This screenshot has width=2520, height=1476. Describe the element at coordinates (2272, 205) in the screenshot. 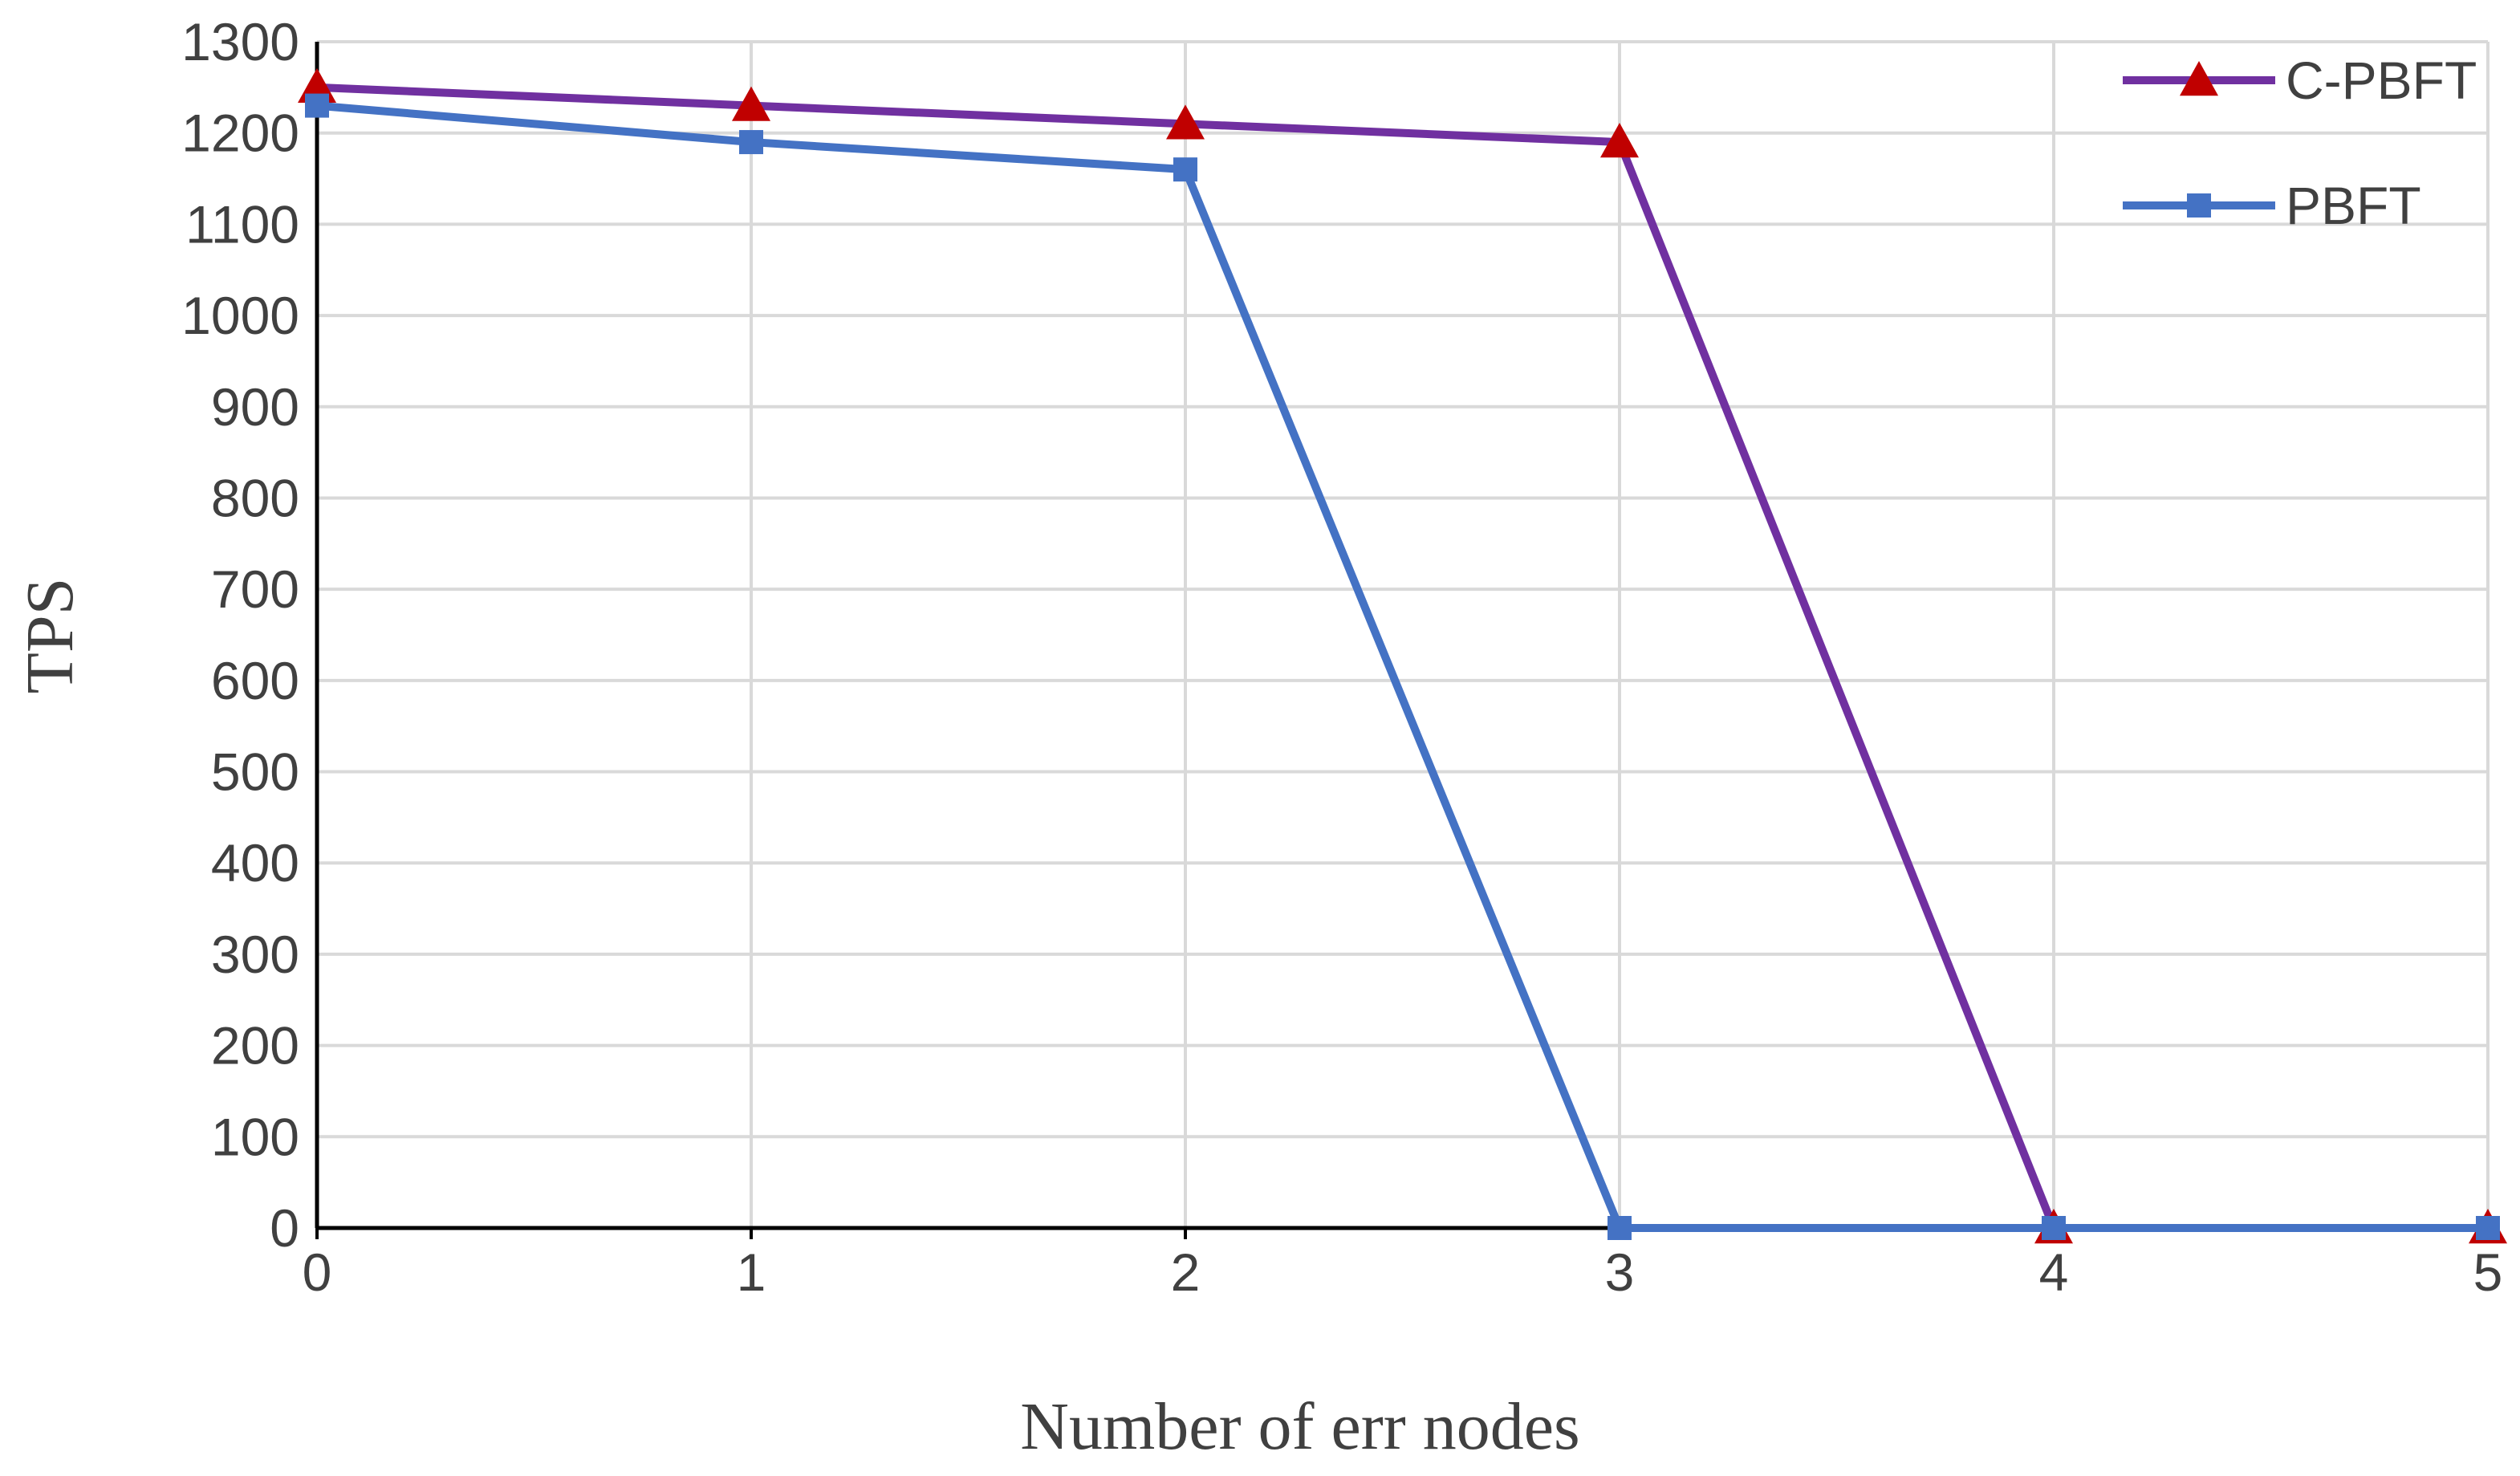

I see `legend-item-pbft: PBFT` at that location.